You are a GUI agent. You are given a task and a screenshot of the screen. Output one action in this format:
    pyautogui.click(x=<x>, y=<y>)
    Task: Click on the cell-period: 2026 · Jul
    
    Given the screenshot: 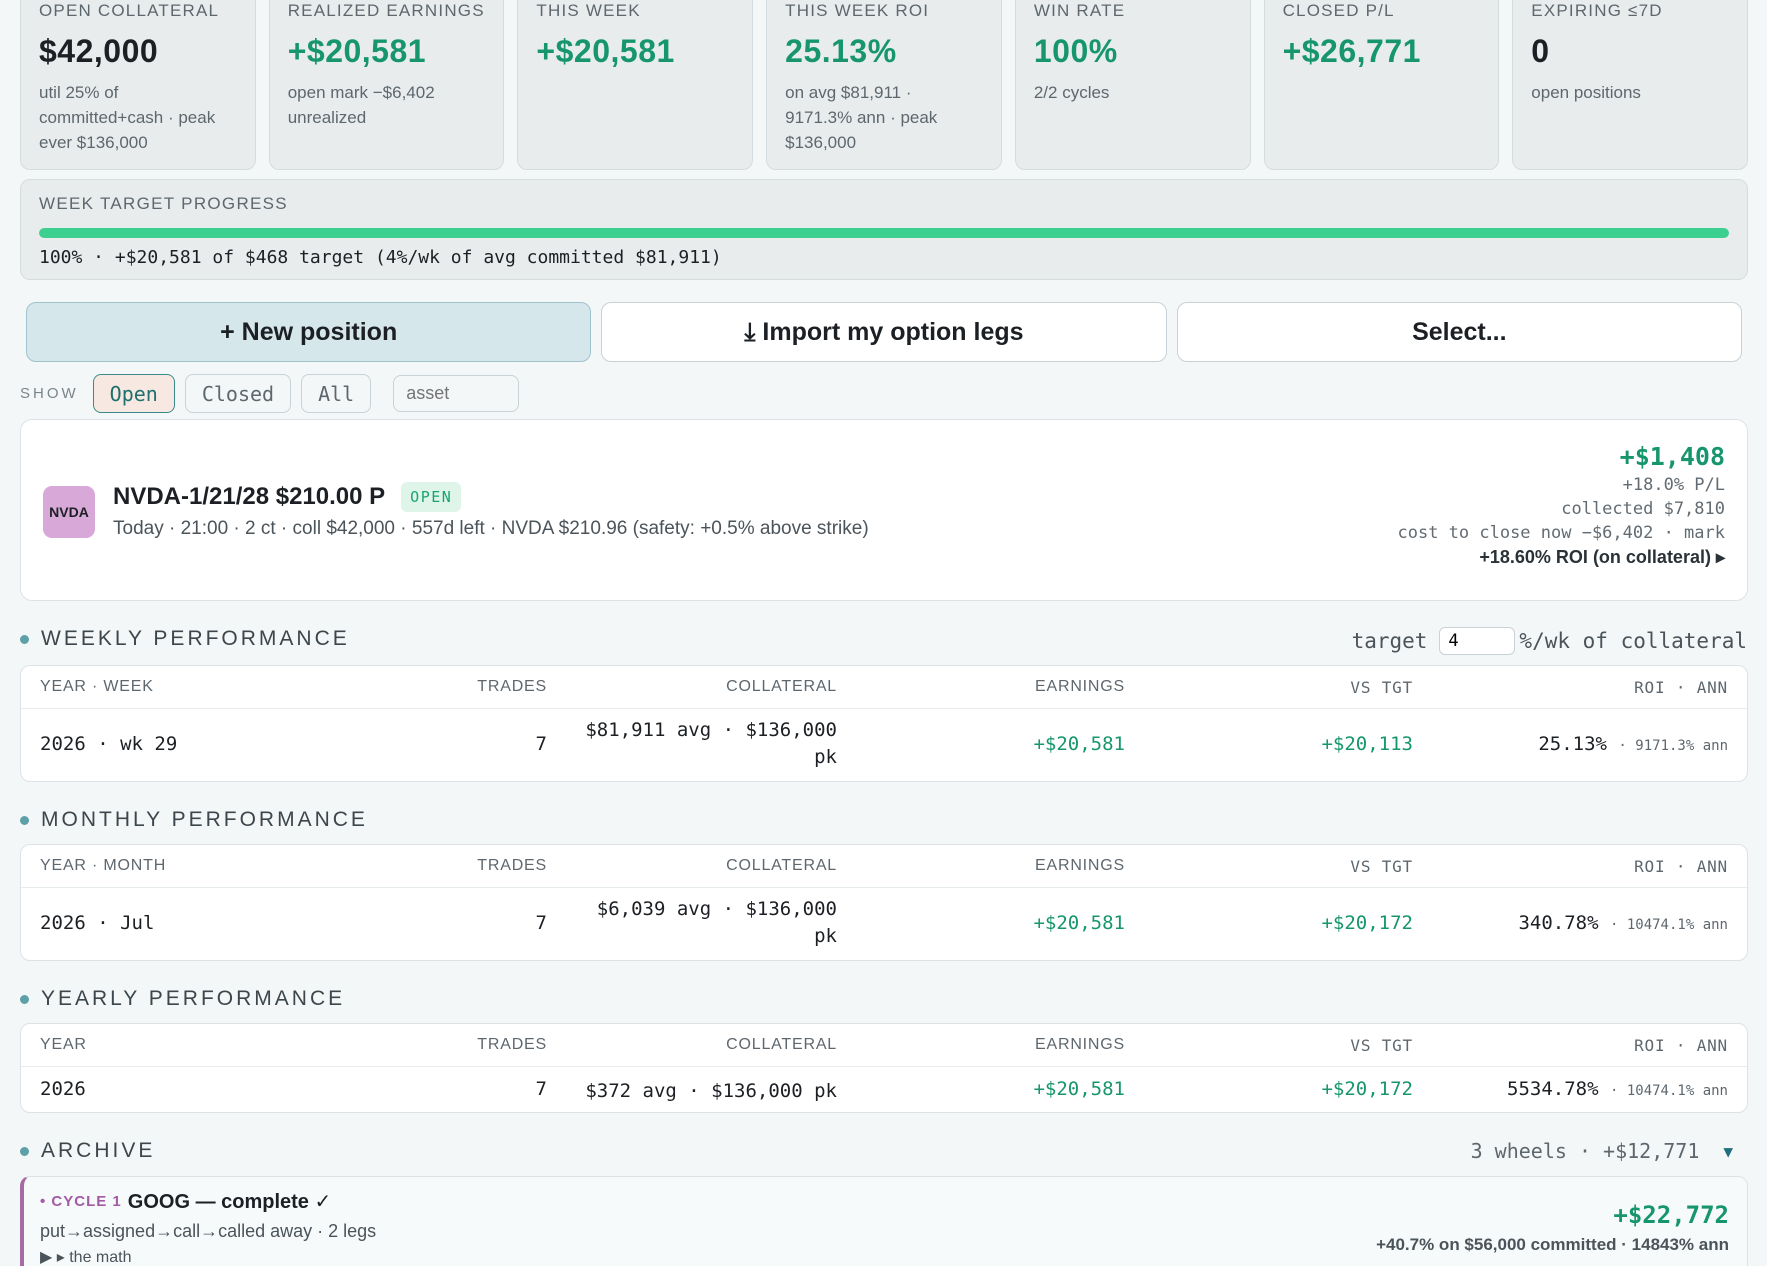 What is the action you would take?
    pyautogui.click(x=97, y=923)
    